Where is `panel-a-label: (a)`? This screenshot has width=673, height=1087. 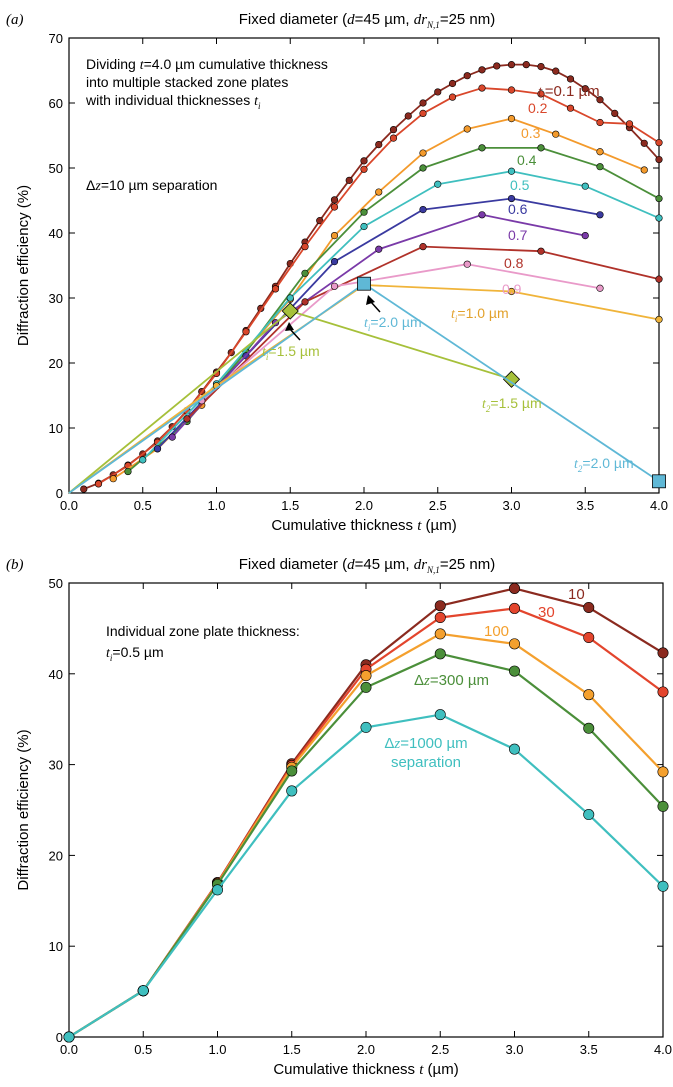 panel-a-label: (a) is located at coordinates (15, 20).